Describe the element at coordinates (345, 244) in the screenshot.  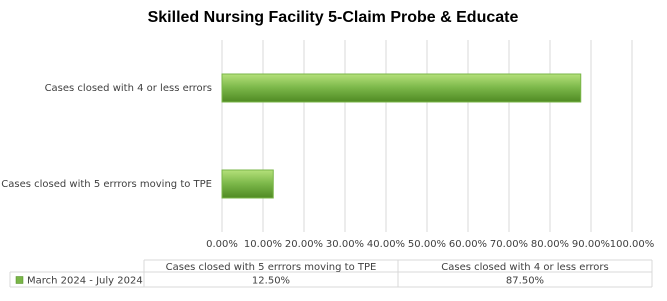
I see `x-tick-label: 30.00%` at that location.